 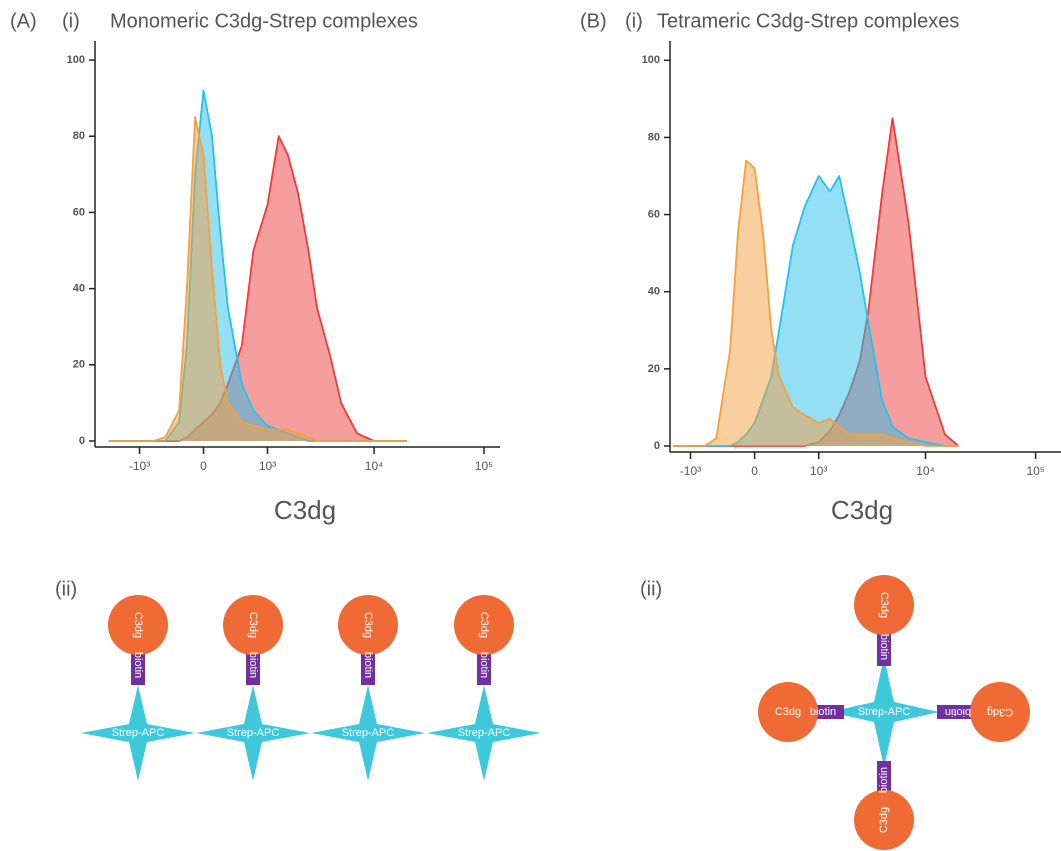 What do you see at coordinates (23, 21) in the screenshot?
I see `panel-label: (A)` at bounding box center [23, 21].